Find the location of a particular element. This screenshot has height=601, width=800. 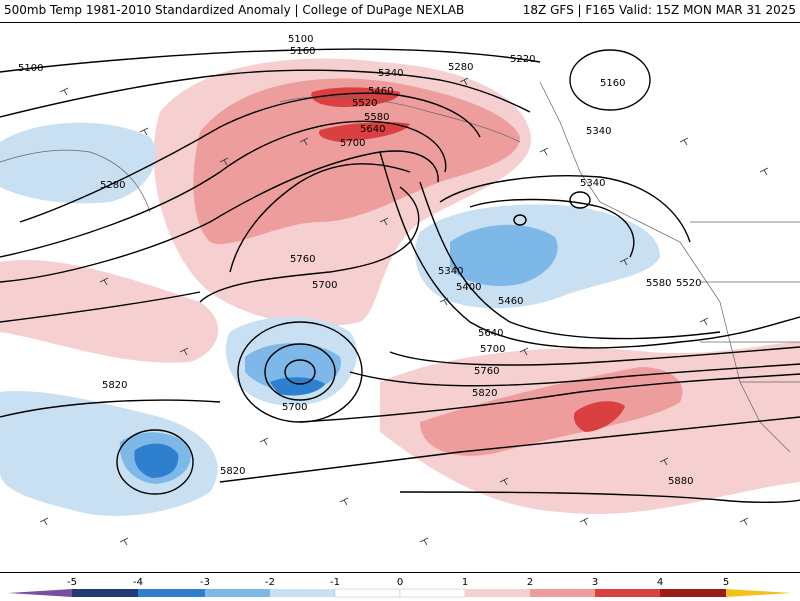

anomaly-pos2-south is located at coordinates (551, 411).